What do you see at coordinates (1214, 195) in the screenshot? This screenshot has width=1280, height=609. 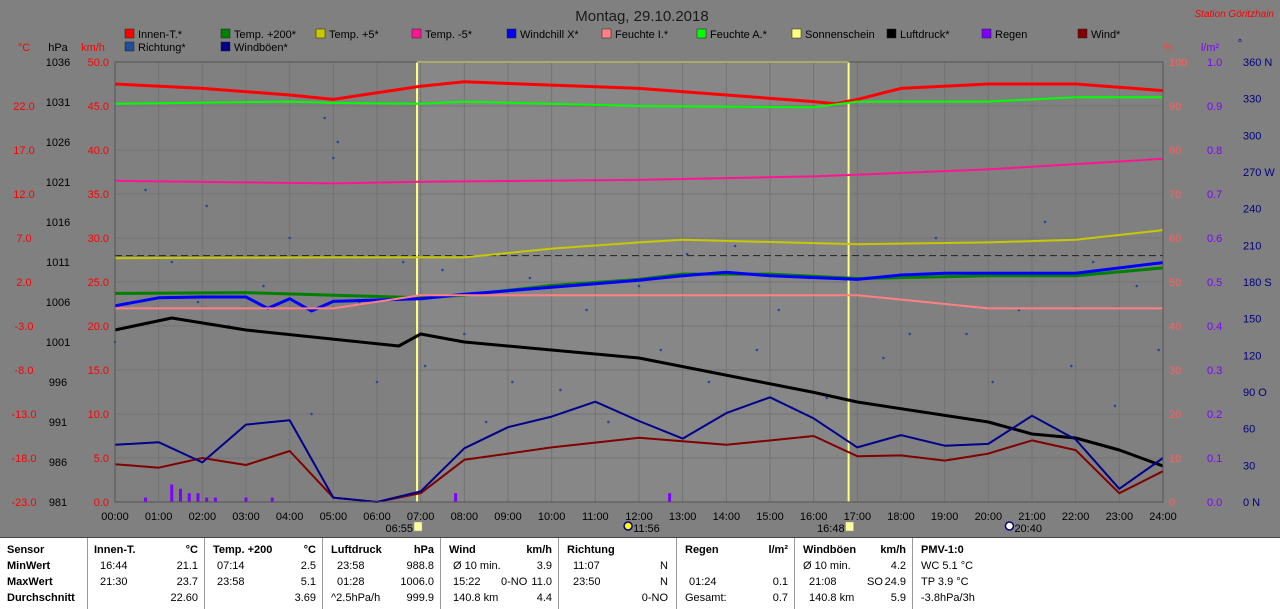 I see `rain-tick-label: 0.7` at bounding box center [1214, 195].